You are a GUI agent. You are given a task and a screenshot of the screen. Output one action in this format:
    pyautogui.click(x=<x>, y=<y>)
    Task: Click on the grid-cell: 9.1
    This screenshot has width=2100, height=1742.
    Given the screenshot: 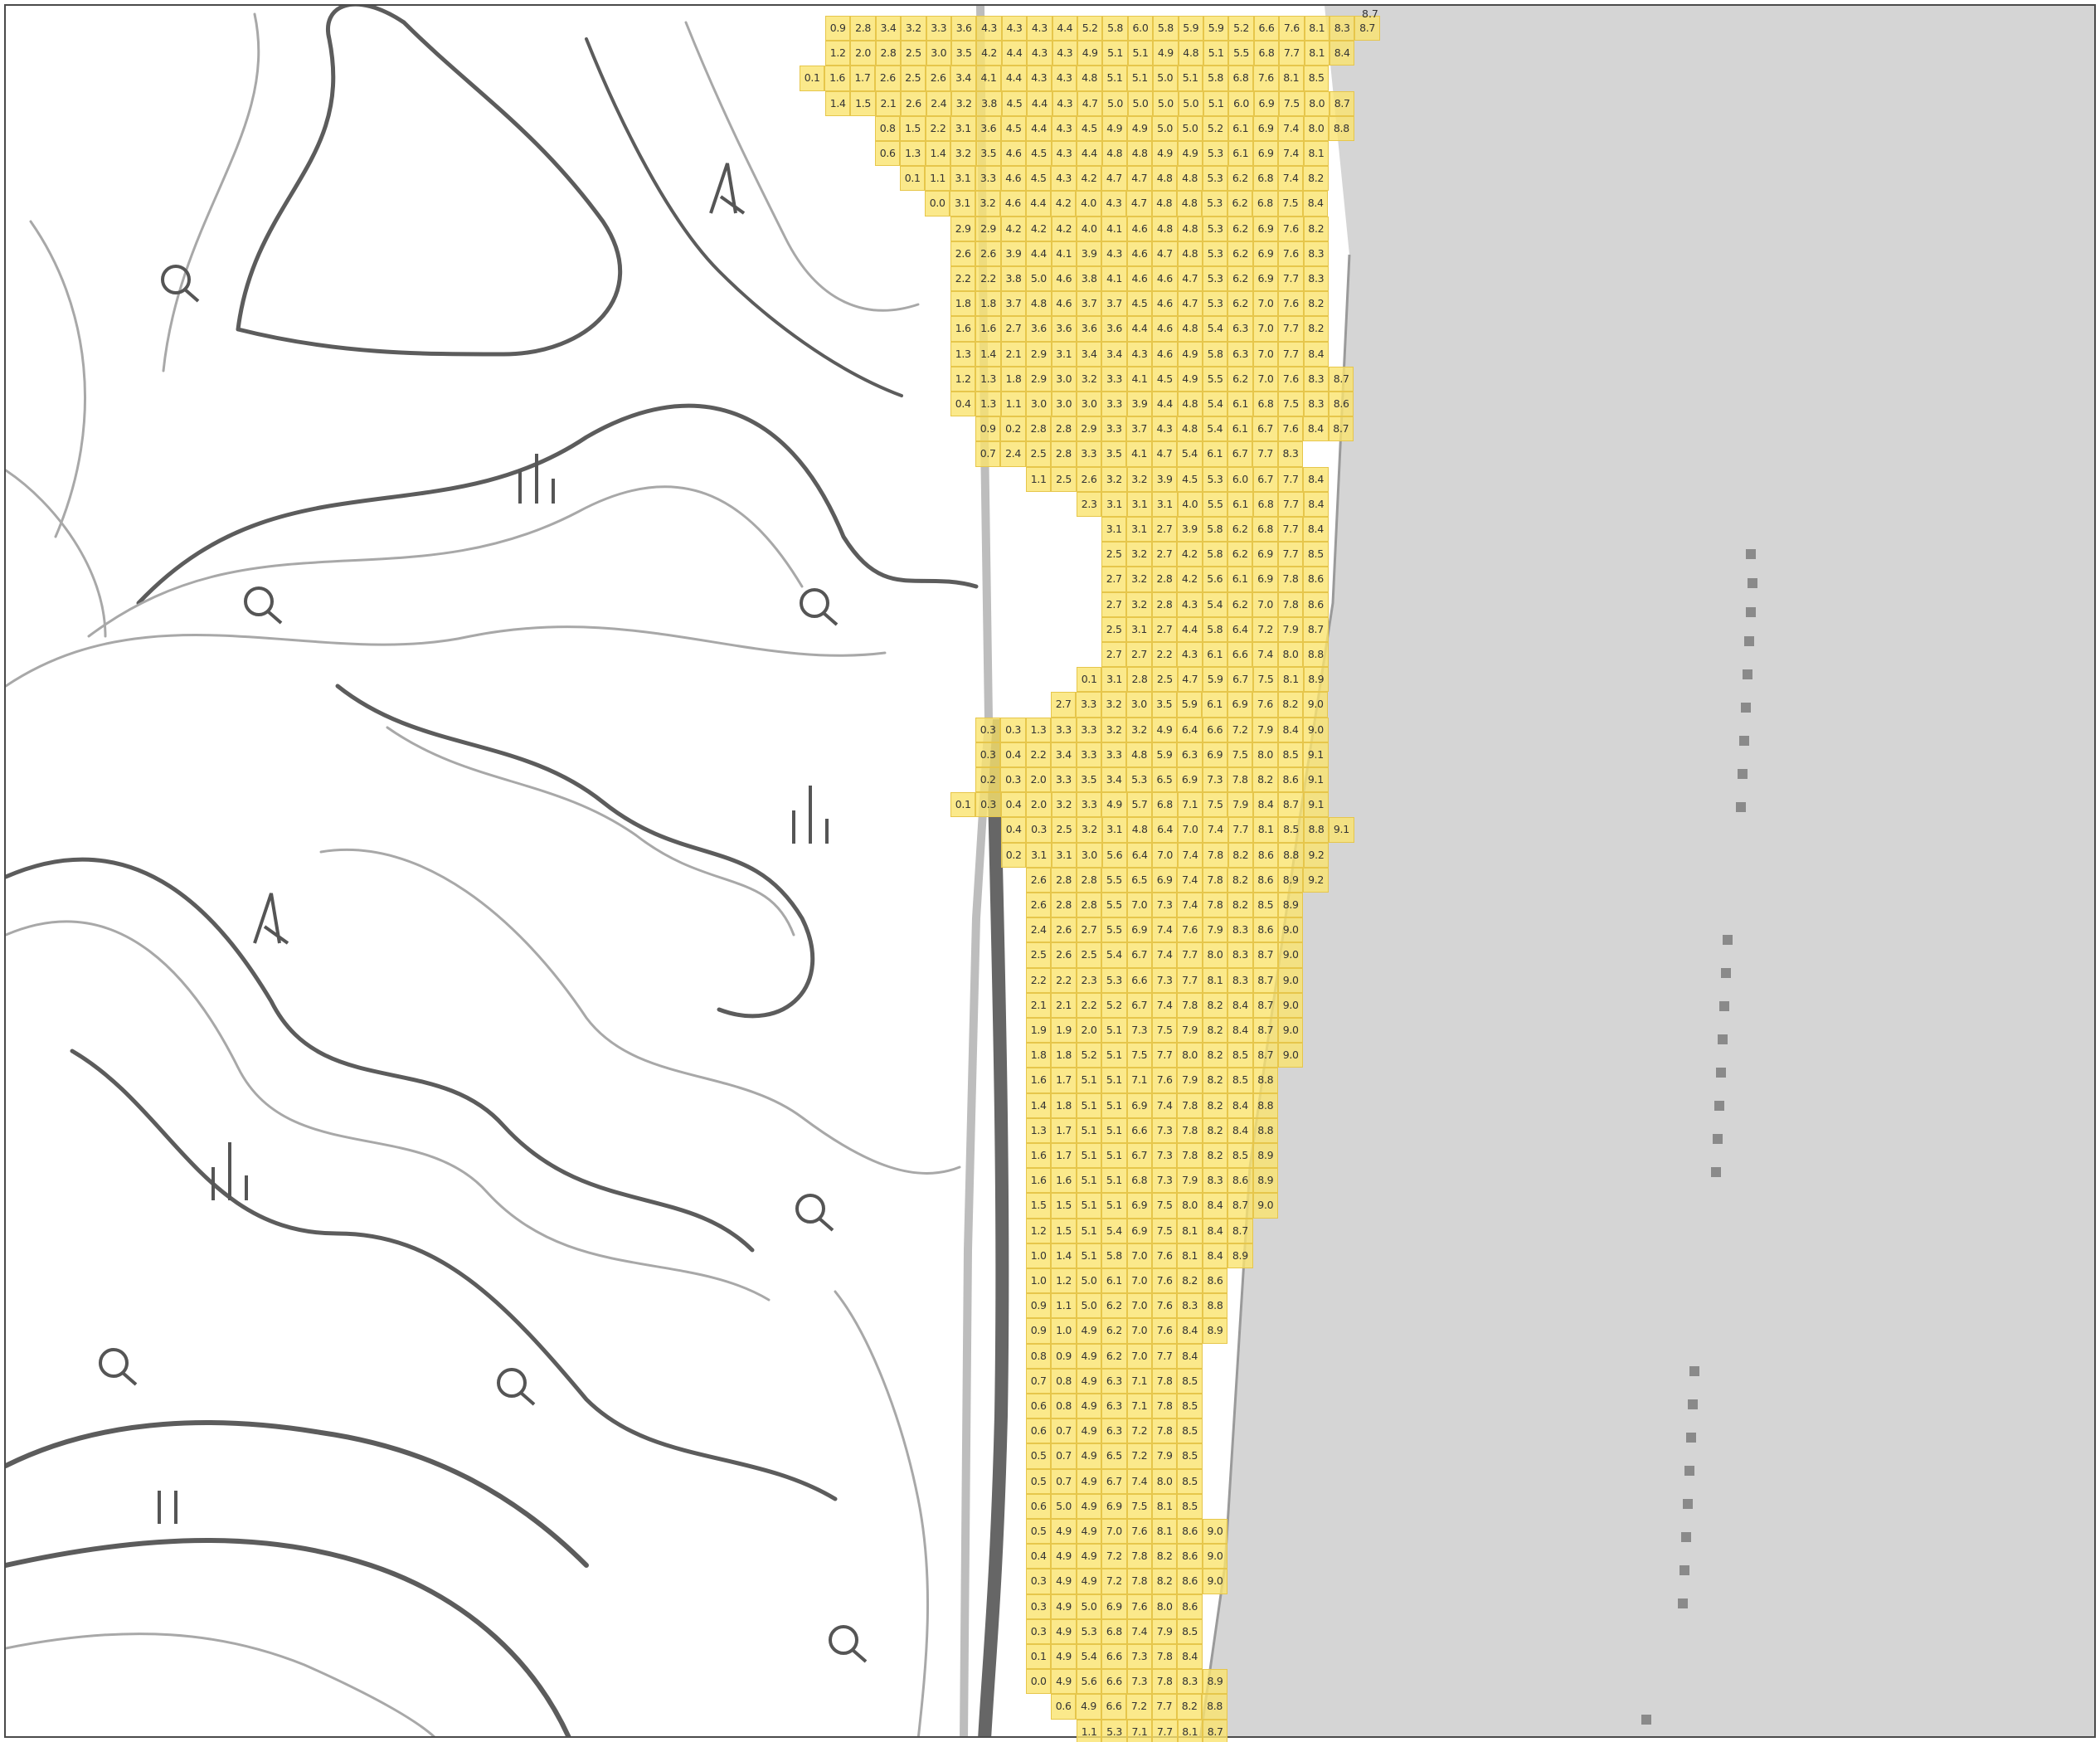 What is the action you would take?
    pyautogui.click(x=1316, y=805)
    